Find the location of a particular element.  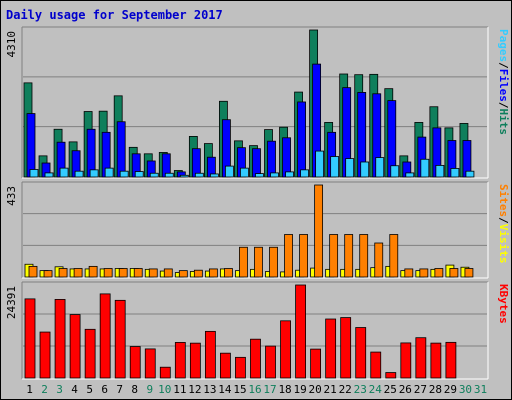

x-tick-label: 30 is located at coordinates (465, 389).